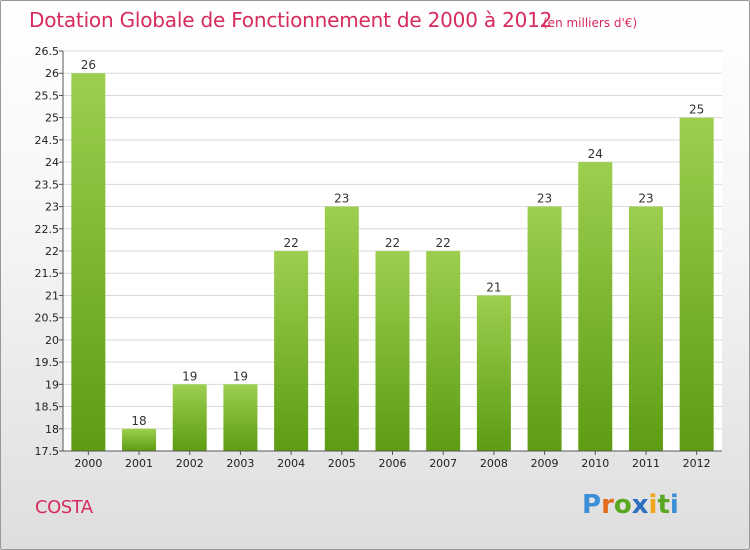  Describe the element at coordinates (443, 463) in the screenshot. I see `x-tick-label: 2007` at that location.